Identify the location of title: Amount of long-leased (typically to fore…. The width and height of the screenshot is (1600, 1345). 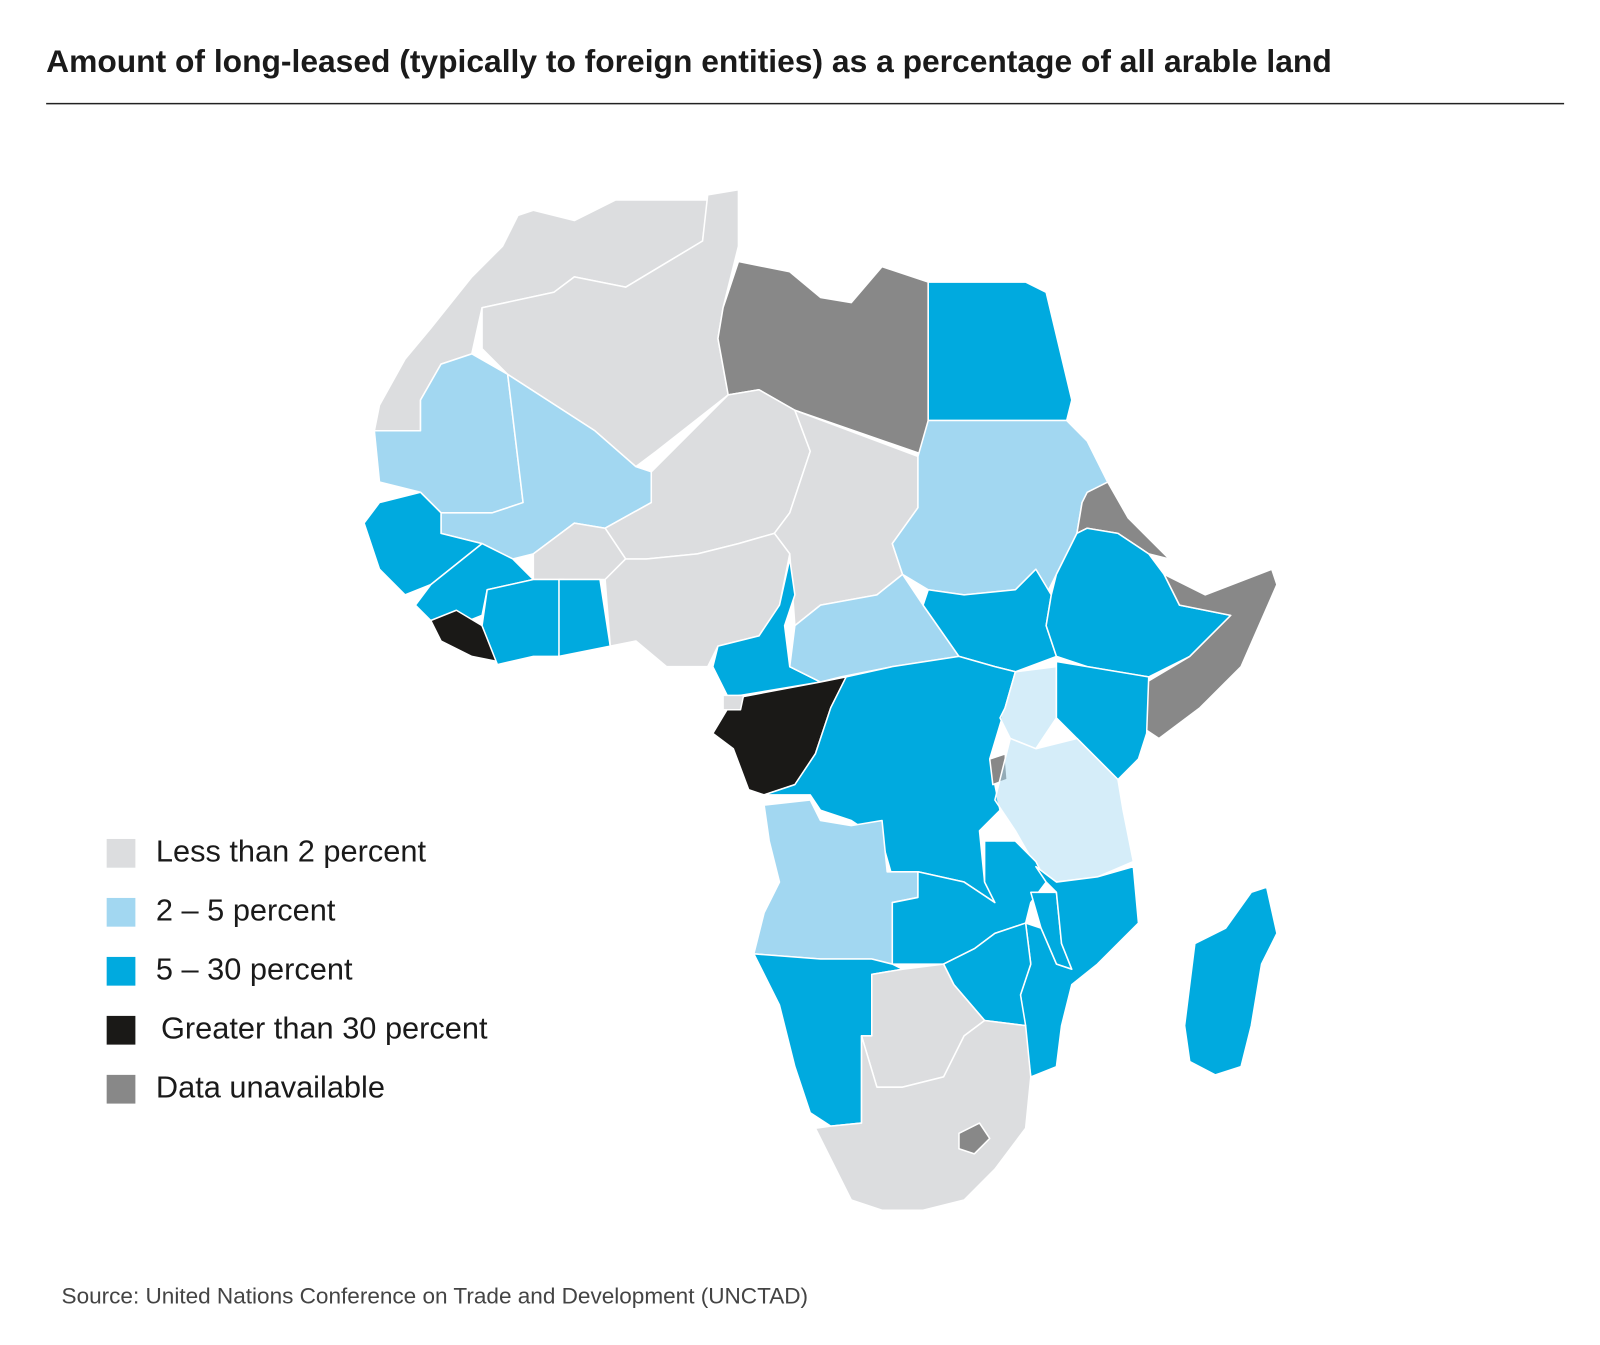
(689, 61).